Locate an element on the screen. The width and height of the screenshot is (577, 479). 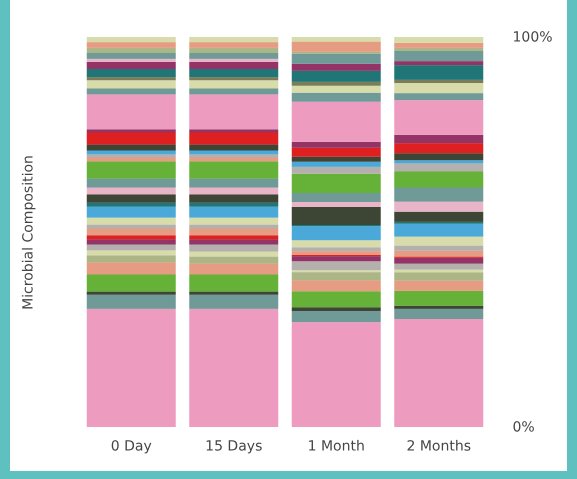
x-tick-label: 1 Month is located at coordinates (336, 446).